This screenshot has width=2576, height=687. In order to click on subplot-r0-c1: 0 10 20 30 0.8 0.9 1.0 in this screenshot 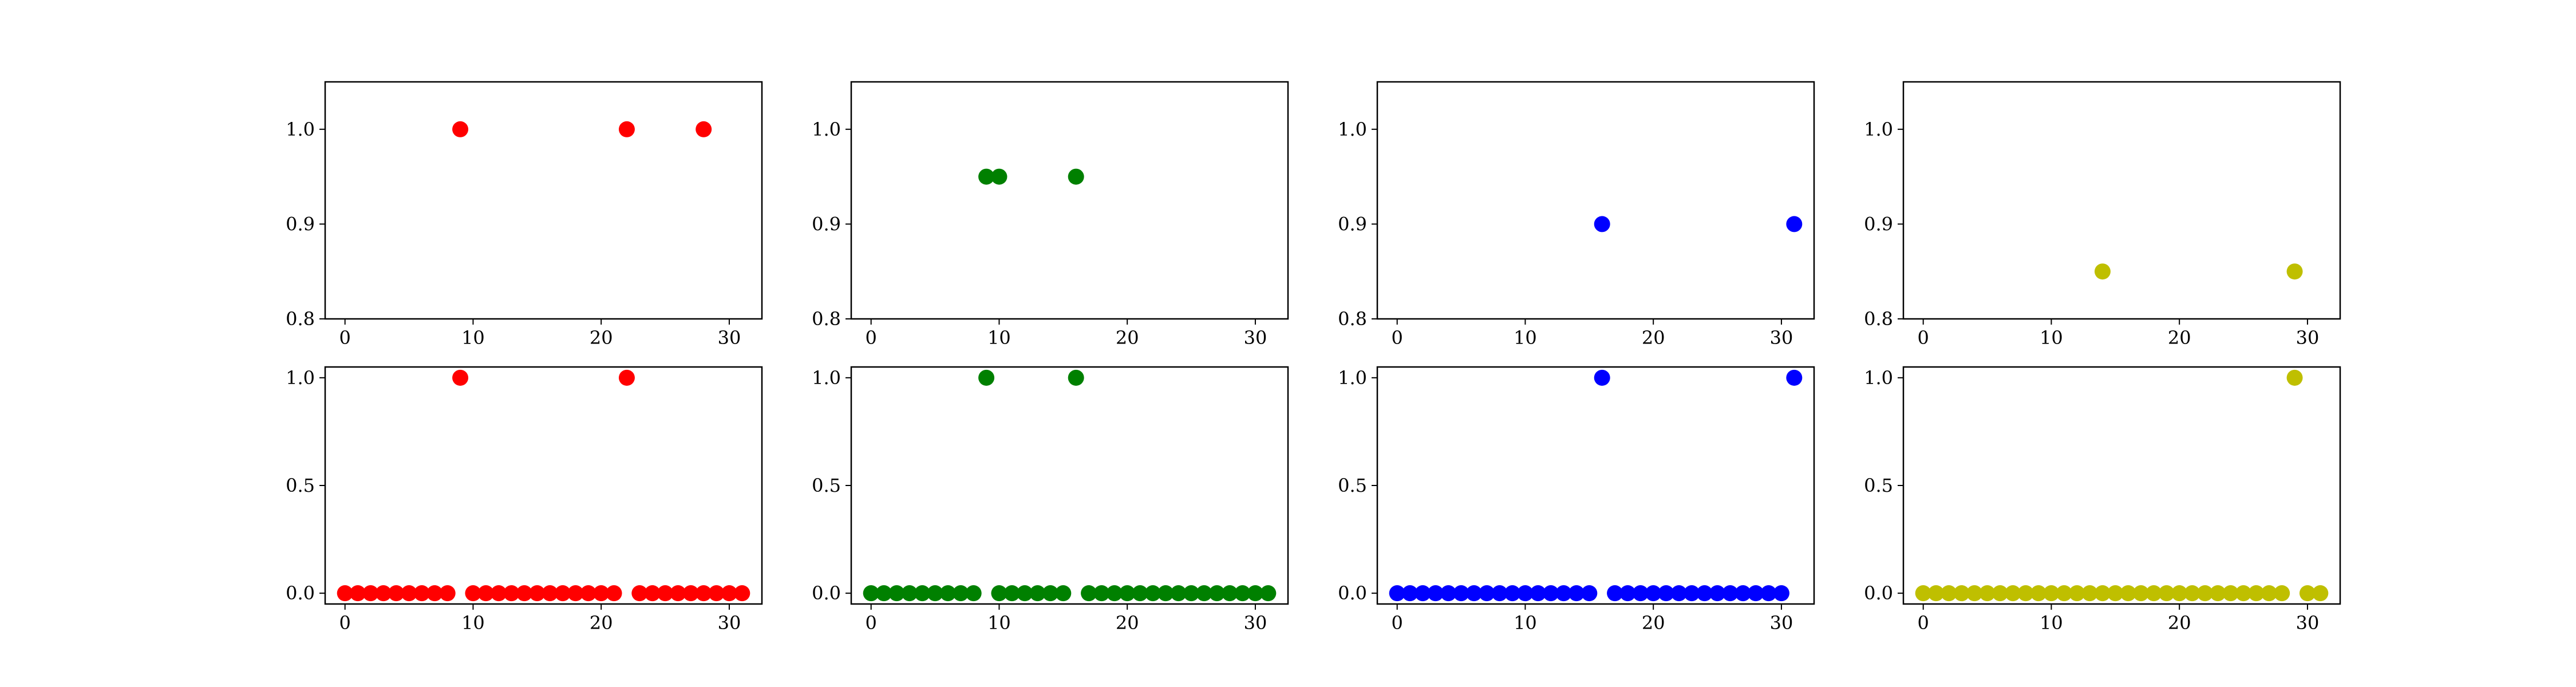, I will do `click(1050, 215)`.